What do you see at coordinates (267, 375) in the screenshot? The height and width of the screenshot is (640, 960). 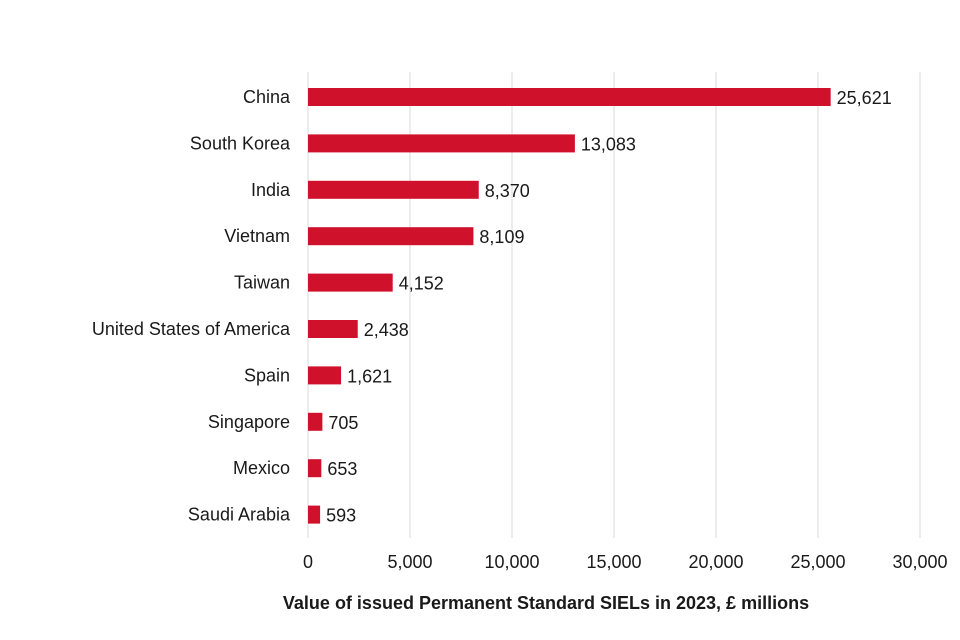 I see `category-label: Spain` at bounding box center [267, 375].